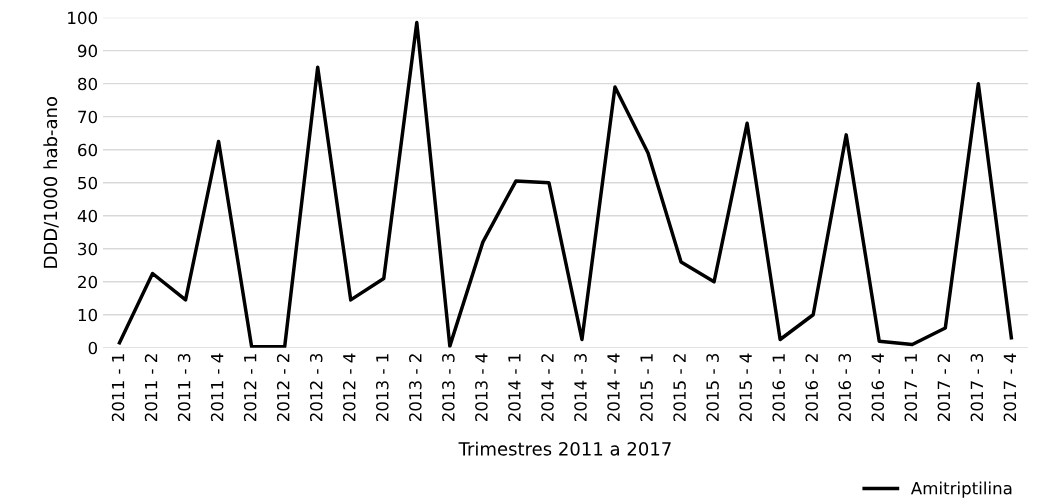 This screenshot has height=504, width=1051. What do you see at coordinates (911, 388) in the screenshot?
I see `x-tick-label: 2017 - 1` at bounding box center [911, 388].